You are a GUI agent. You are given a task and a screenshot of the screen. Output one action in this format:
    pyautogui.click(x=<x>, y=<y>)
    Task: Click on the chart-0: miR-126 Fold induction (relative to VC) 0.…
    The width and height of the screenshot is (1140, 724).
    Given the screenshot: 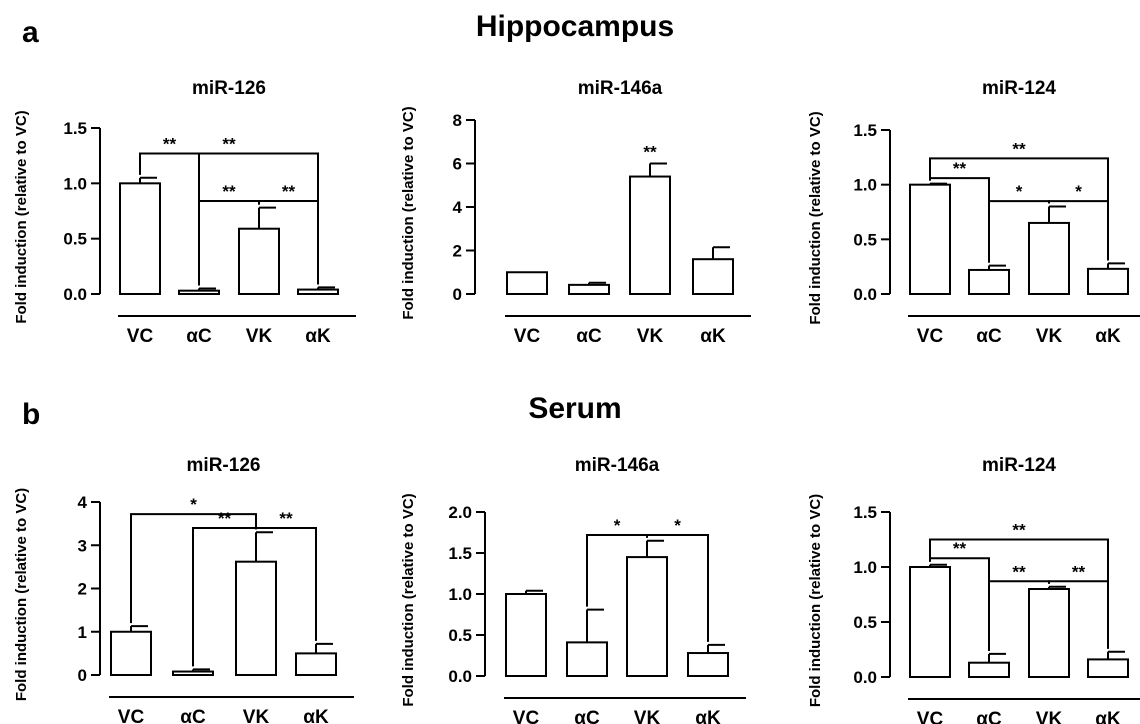 What is the action you would take?
    pyautogui.click(x=184, y=212)
    